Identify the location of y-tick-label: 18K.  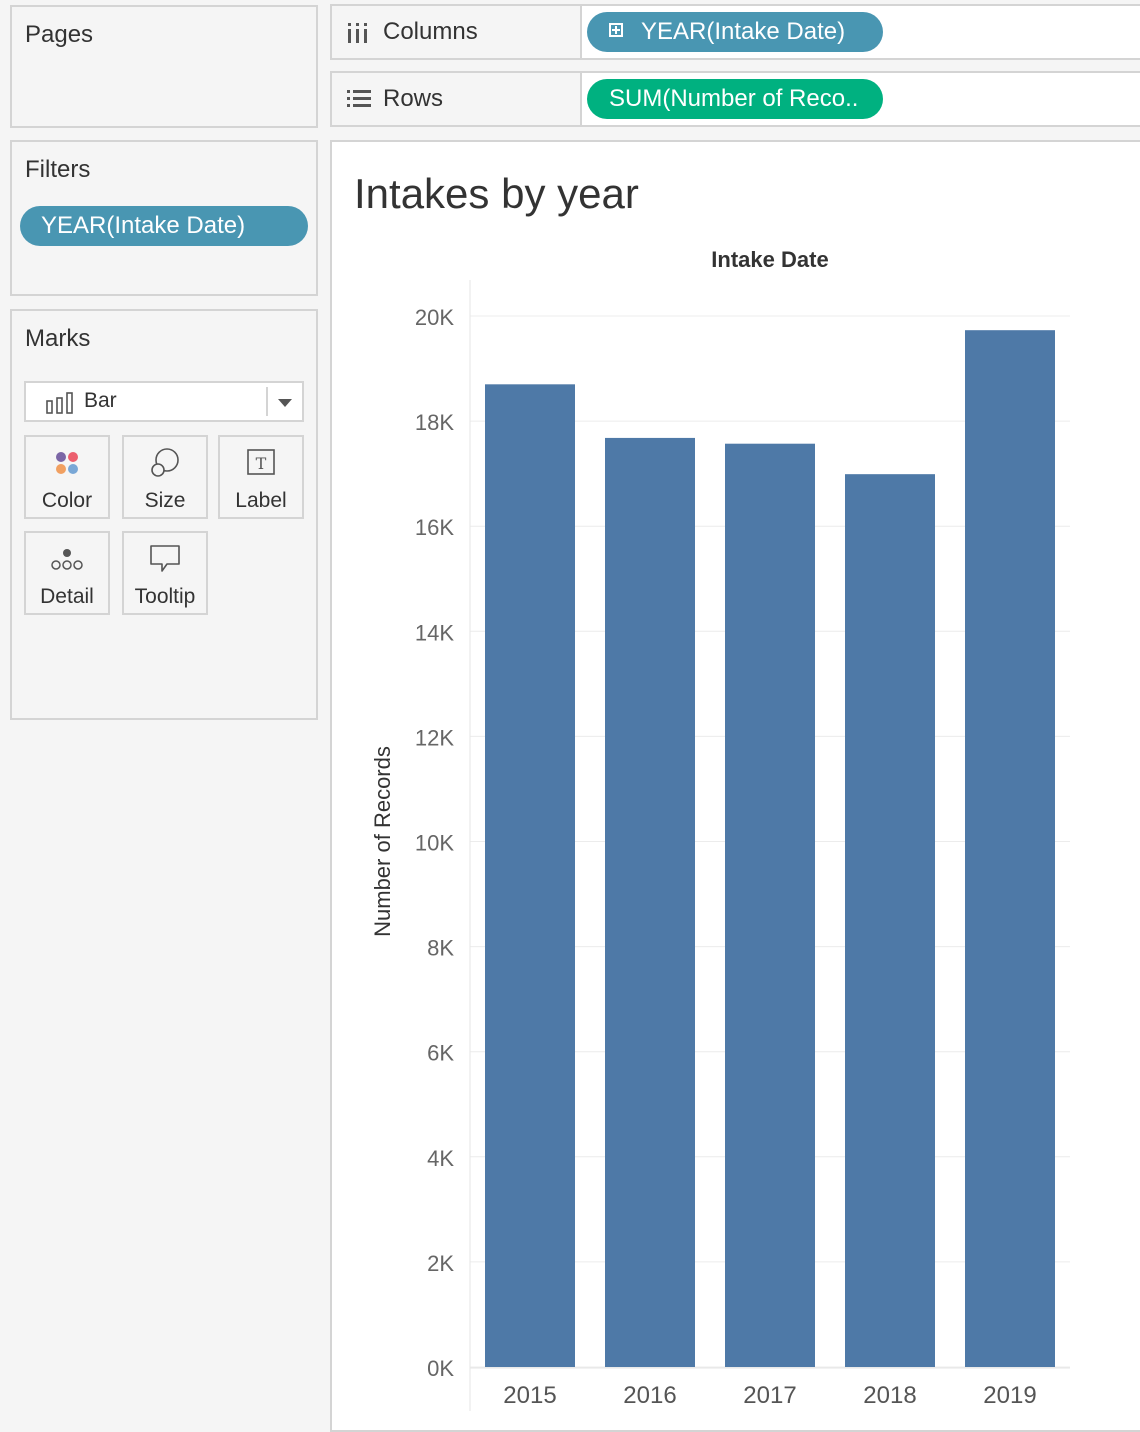
(434, 422).